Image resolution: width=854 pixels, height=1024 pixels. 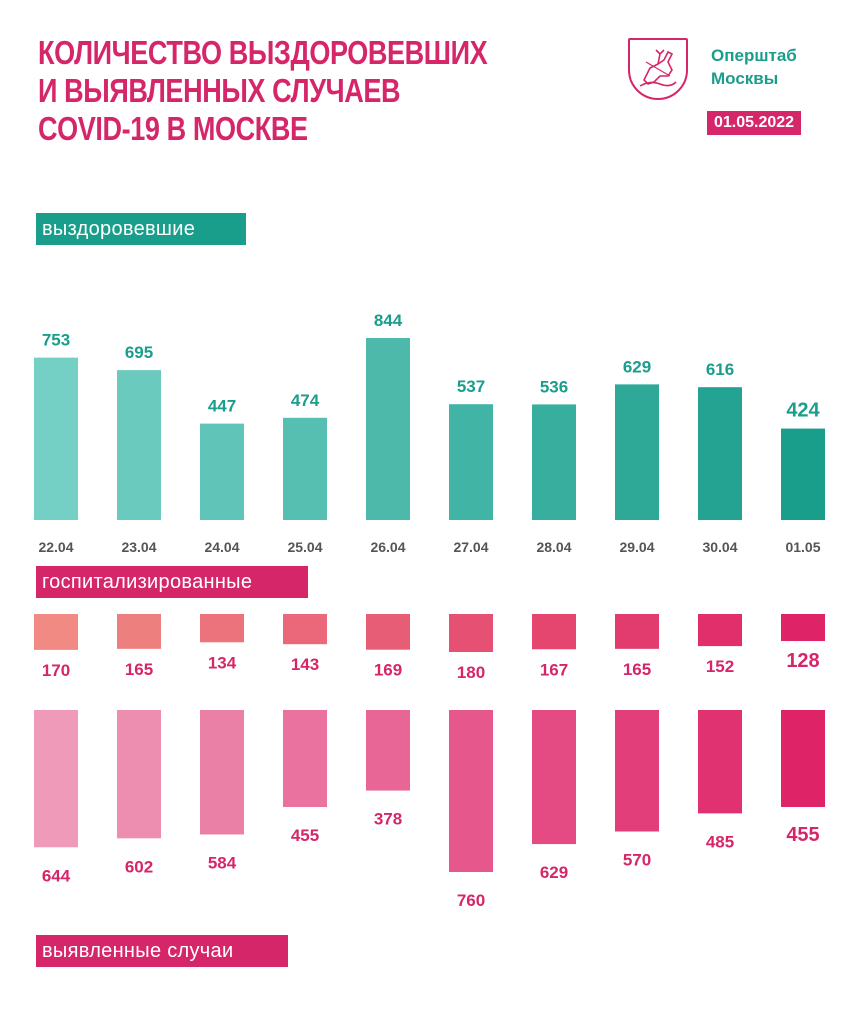 What do you see at coordinates (553, 547) in the screenshot?
I see `date-tick-label: 28.04` at bounding box center [553, 547].